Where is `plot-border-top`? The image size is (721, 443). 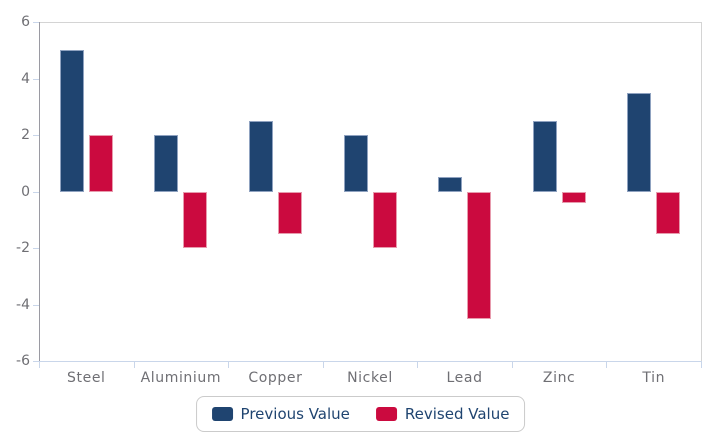
plot-border-top is located at coordinates (370, 22).